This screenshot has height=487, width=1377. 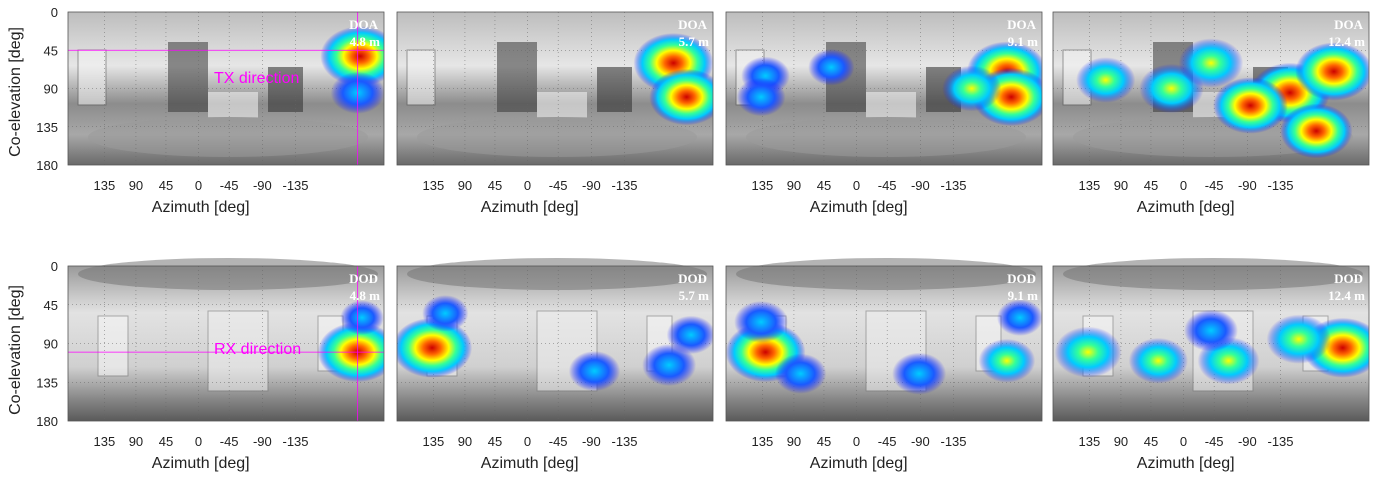 What do you see at coordinates (1346, 41) in the screenshot?
I see `panel-distance: 12.4 m` at bounding box center [1346, 41].